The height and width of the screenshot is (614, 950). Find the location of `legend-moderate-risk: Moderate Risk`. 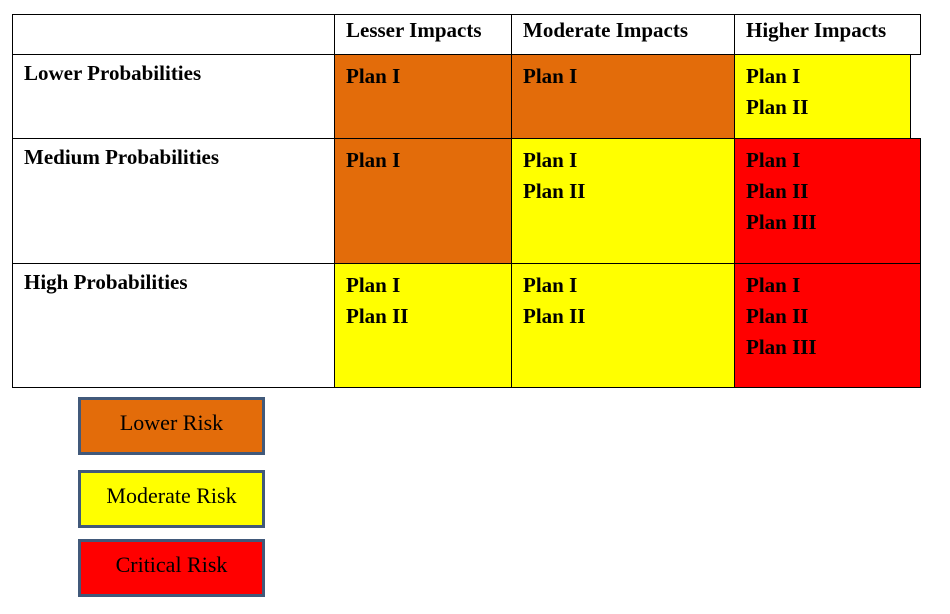

legend-moderate-risk: Moderate Risk is located at coordinates (171, 499).